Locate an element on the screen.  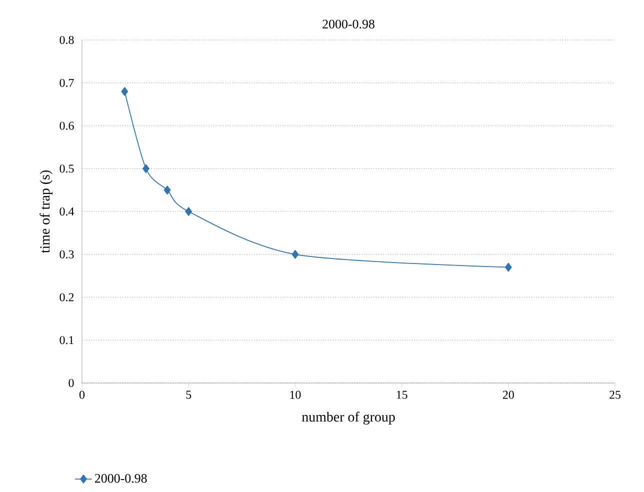
y-tick-label: 0.3 is located at coordinates (67, 254).